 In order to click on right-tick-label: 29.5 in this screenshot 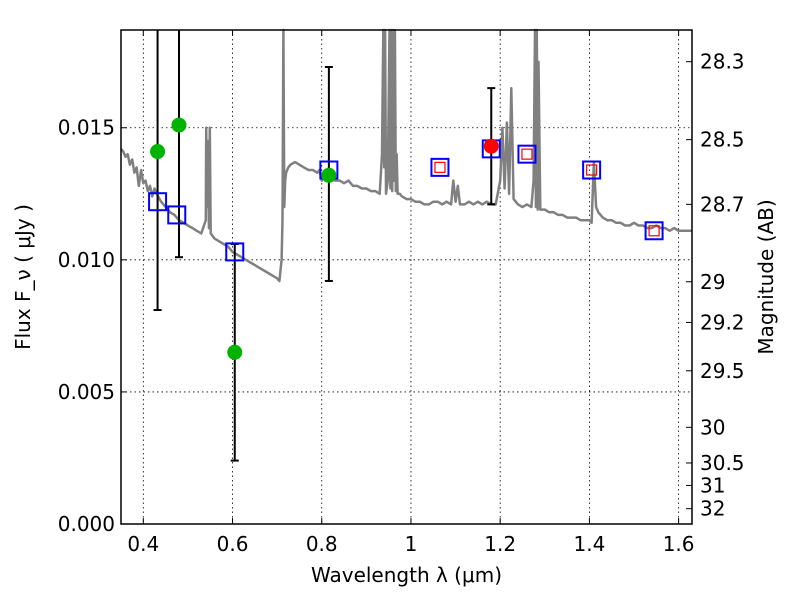, I will do `click(722, 371)`.